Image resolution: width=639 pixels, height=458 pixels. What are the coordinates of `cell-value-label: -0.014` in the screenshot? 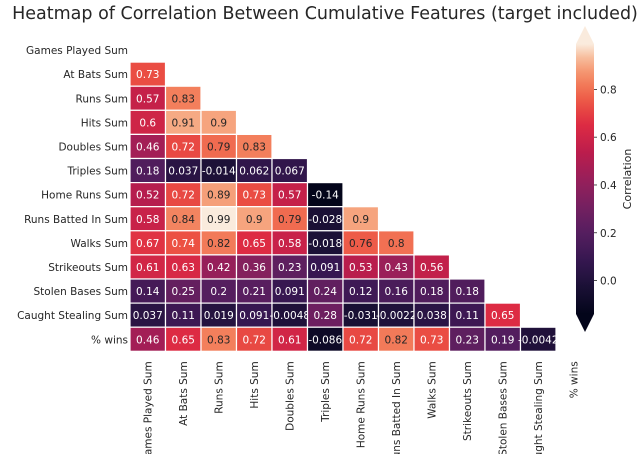 It's located at (219, 172).